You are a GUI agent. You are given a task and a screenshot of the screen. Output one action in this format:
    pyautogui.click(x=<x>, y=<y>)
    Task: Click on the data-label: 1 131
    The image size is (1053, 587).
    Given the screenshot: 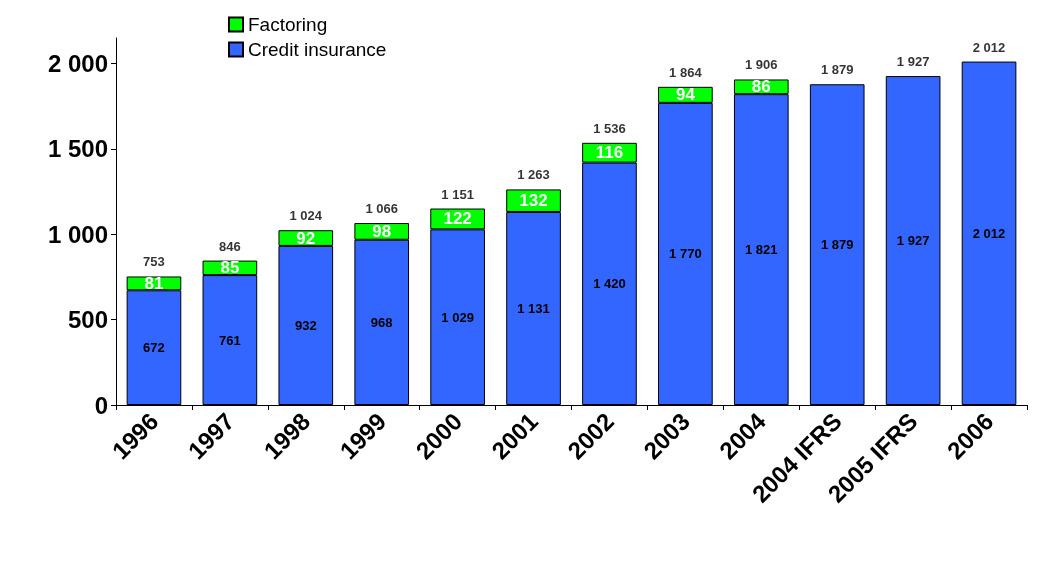 What is the action you would take?
    pyautogui.click(x=533, y=308)
    